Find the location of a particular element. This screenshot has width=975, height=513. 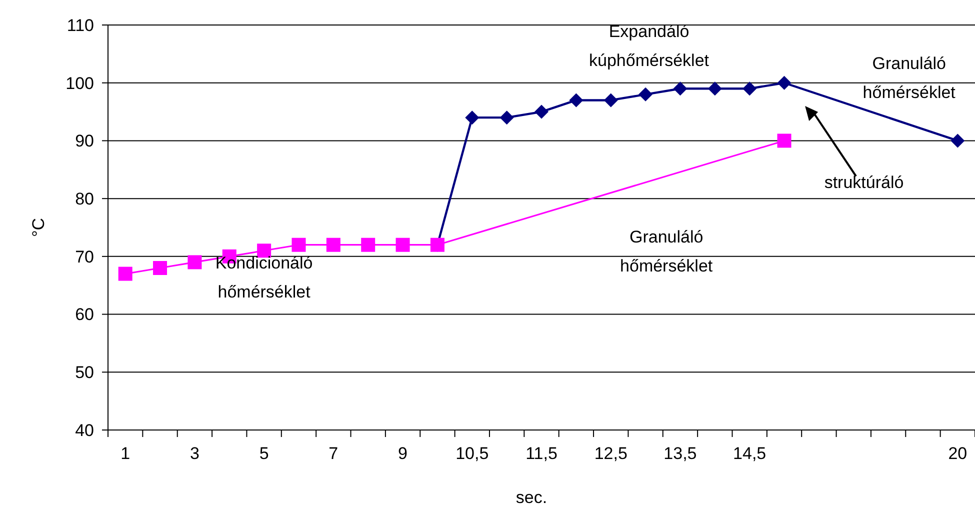

x-tick-label: 9 is located at coordinates (403, 453).